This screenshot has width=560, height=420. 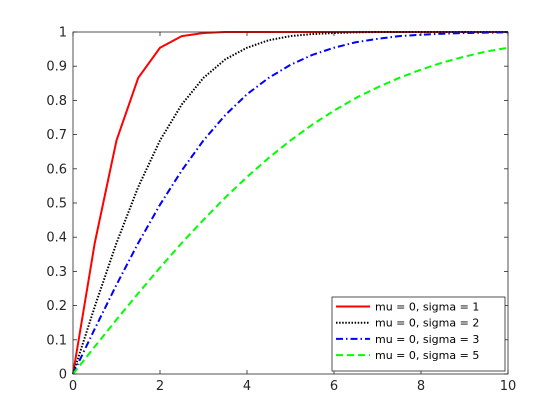 I want to click on x-tick-label: 4, so click(x=247, y=386).